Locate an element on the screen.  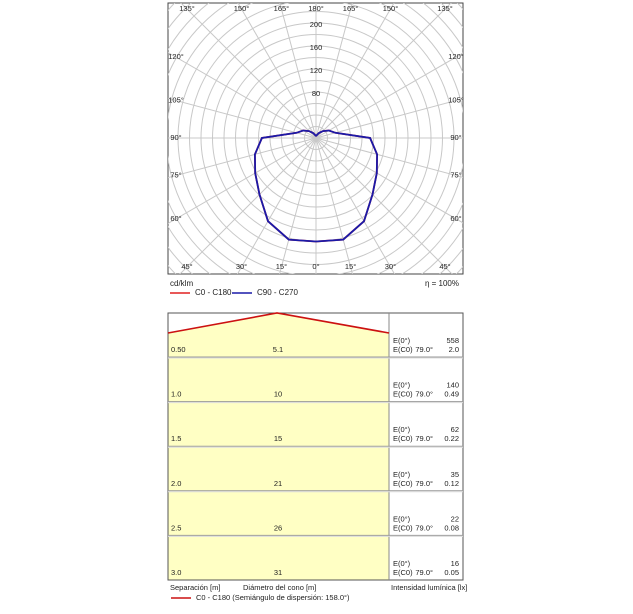
e0-value: 558 is located at coordinates (452, 340).